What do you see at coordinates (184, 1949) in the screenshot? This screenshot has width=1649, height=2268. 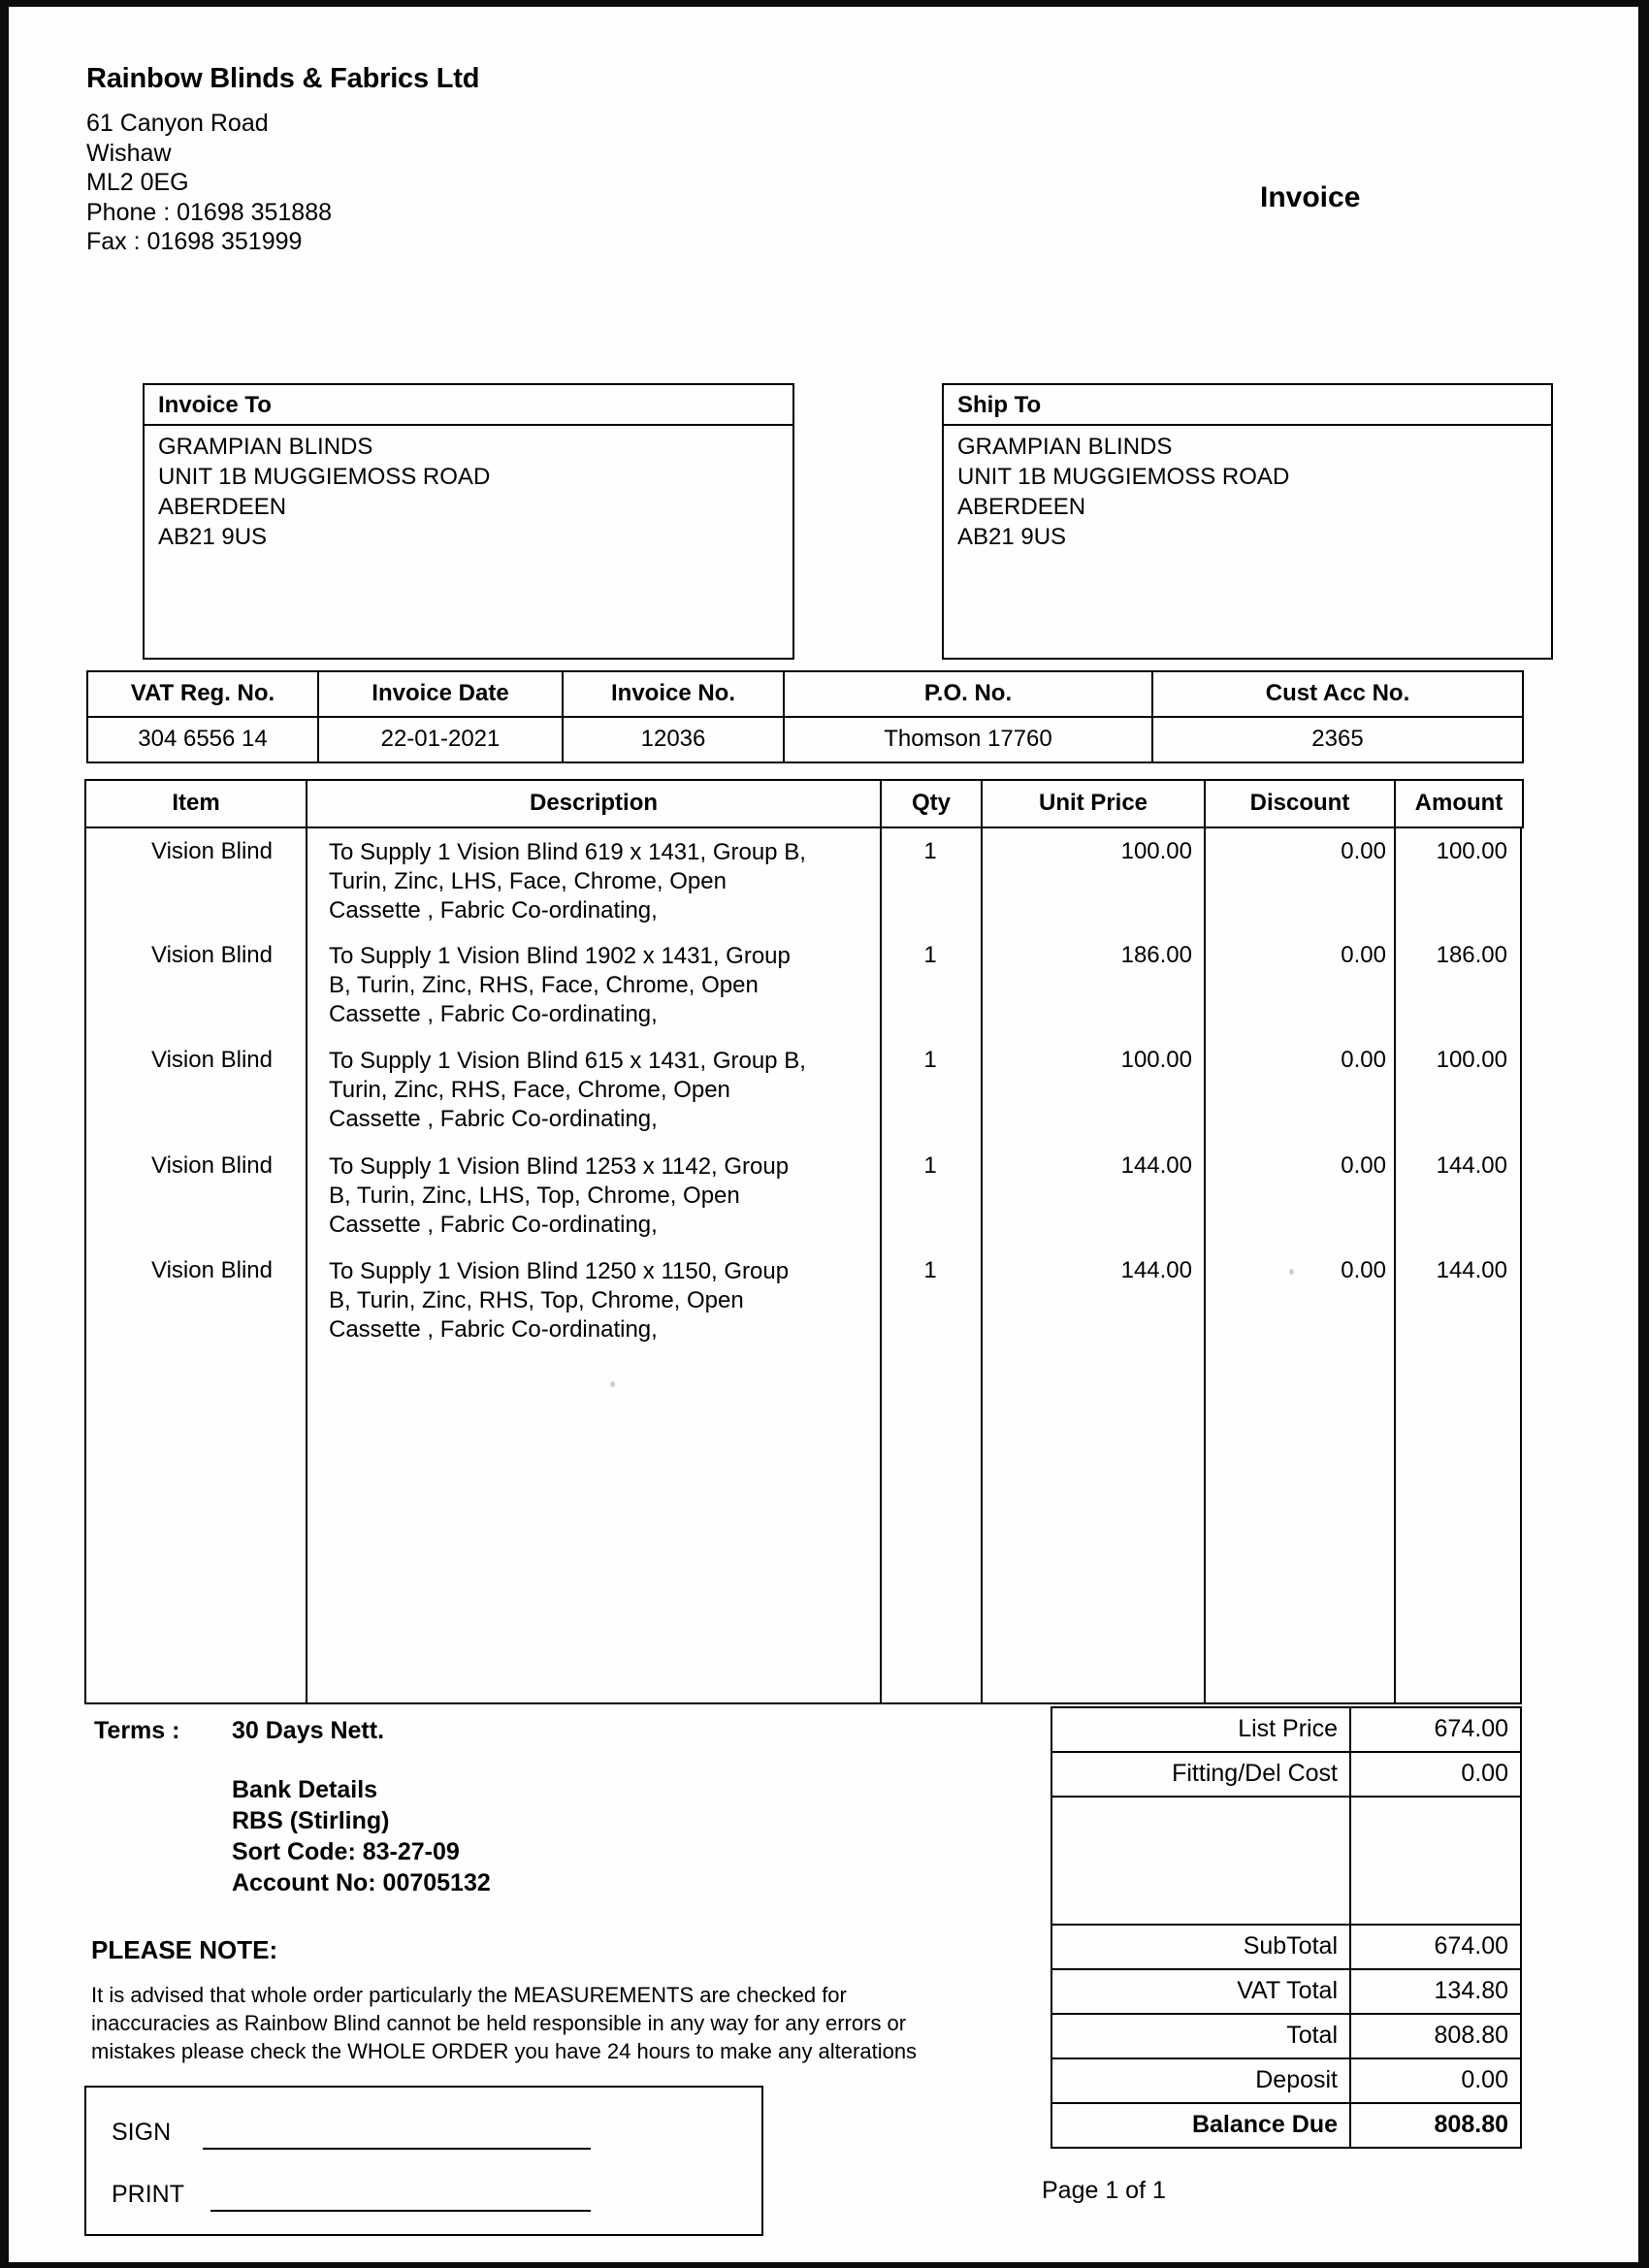 I see `please-note-heading: PLEASE NOTE:` at bounding box center [184, 1949].